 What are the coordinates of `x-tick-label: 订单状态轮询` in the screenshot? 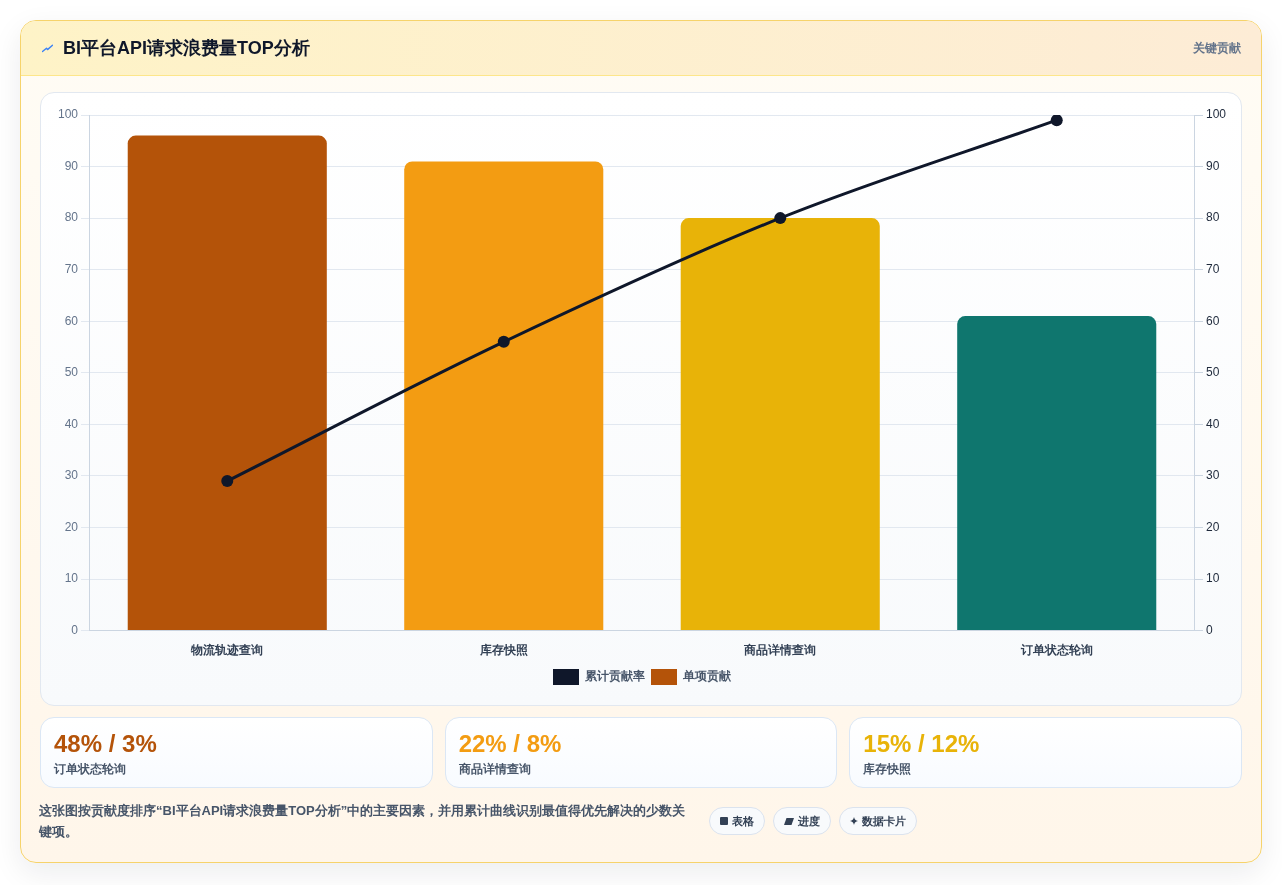 It's located at (1056, 650).